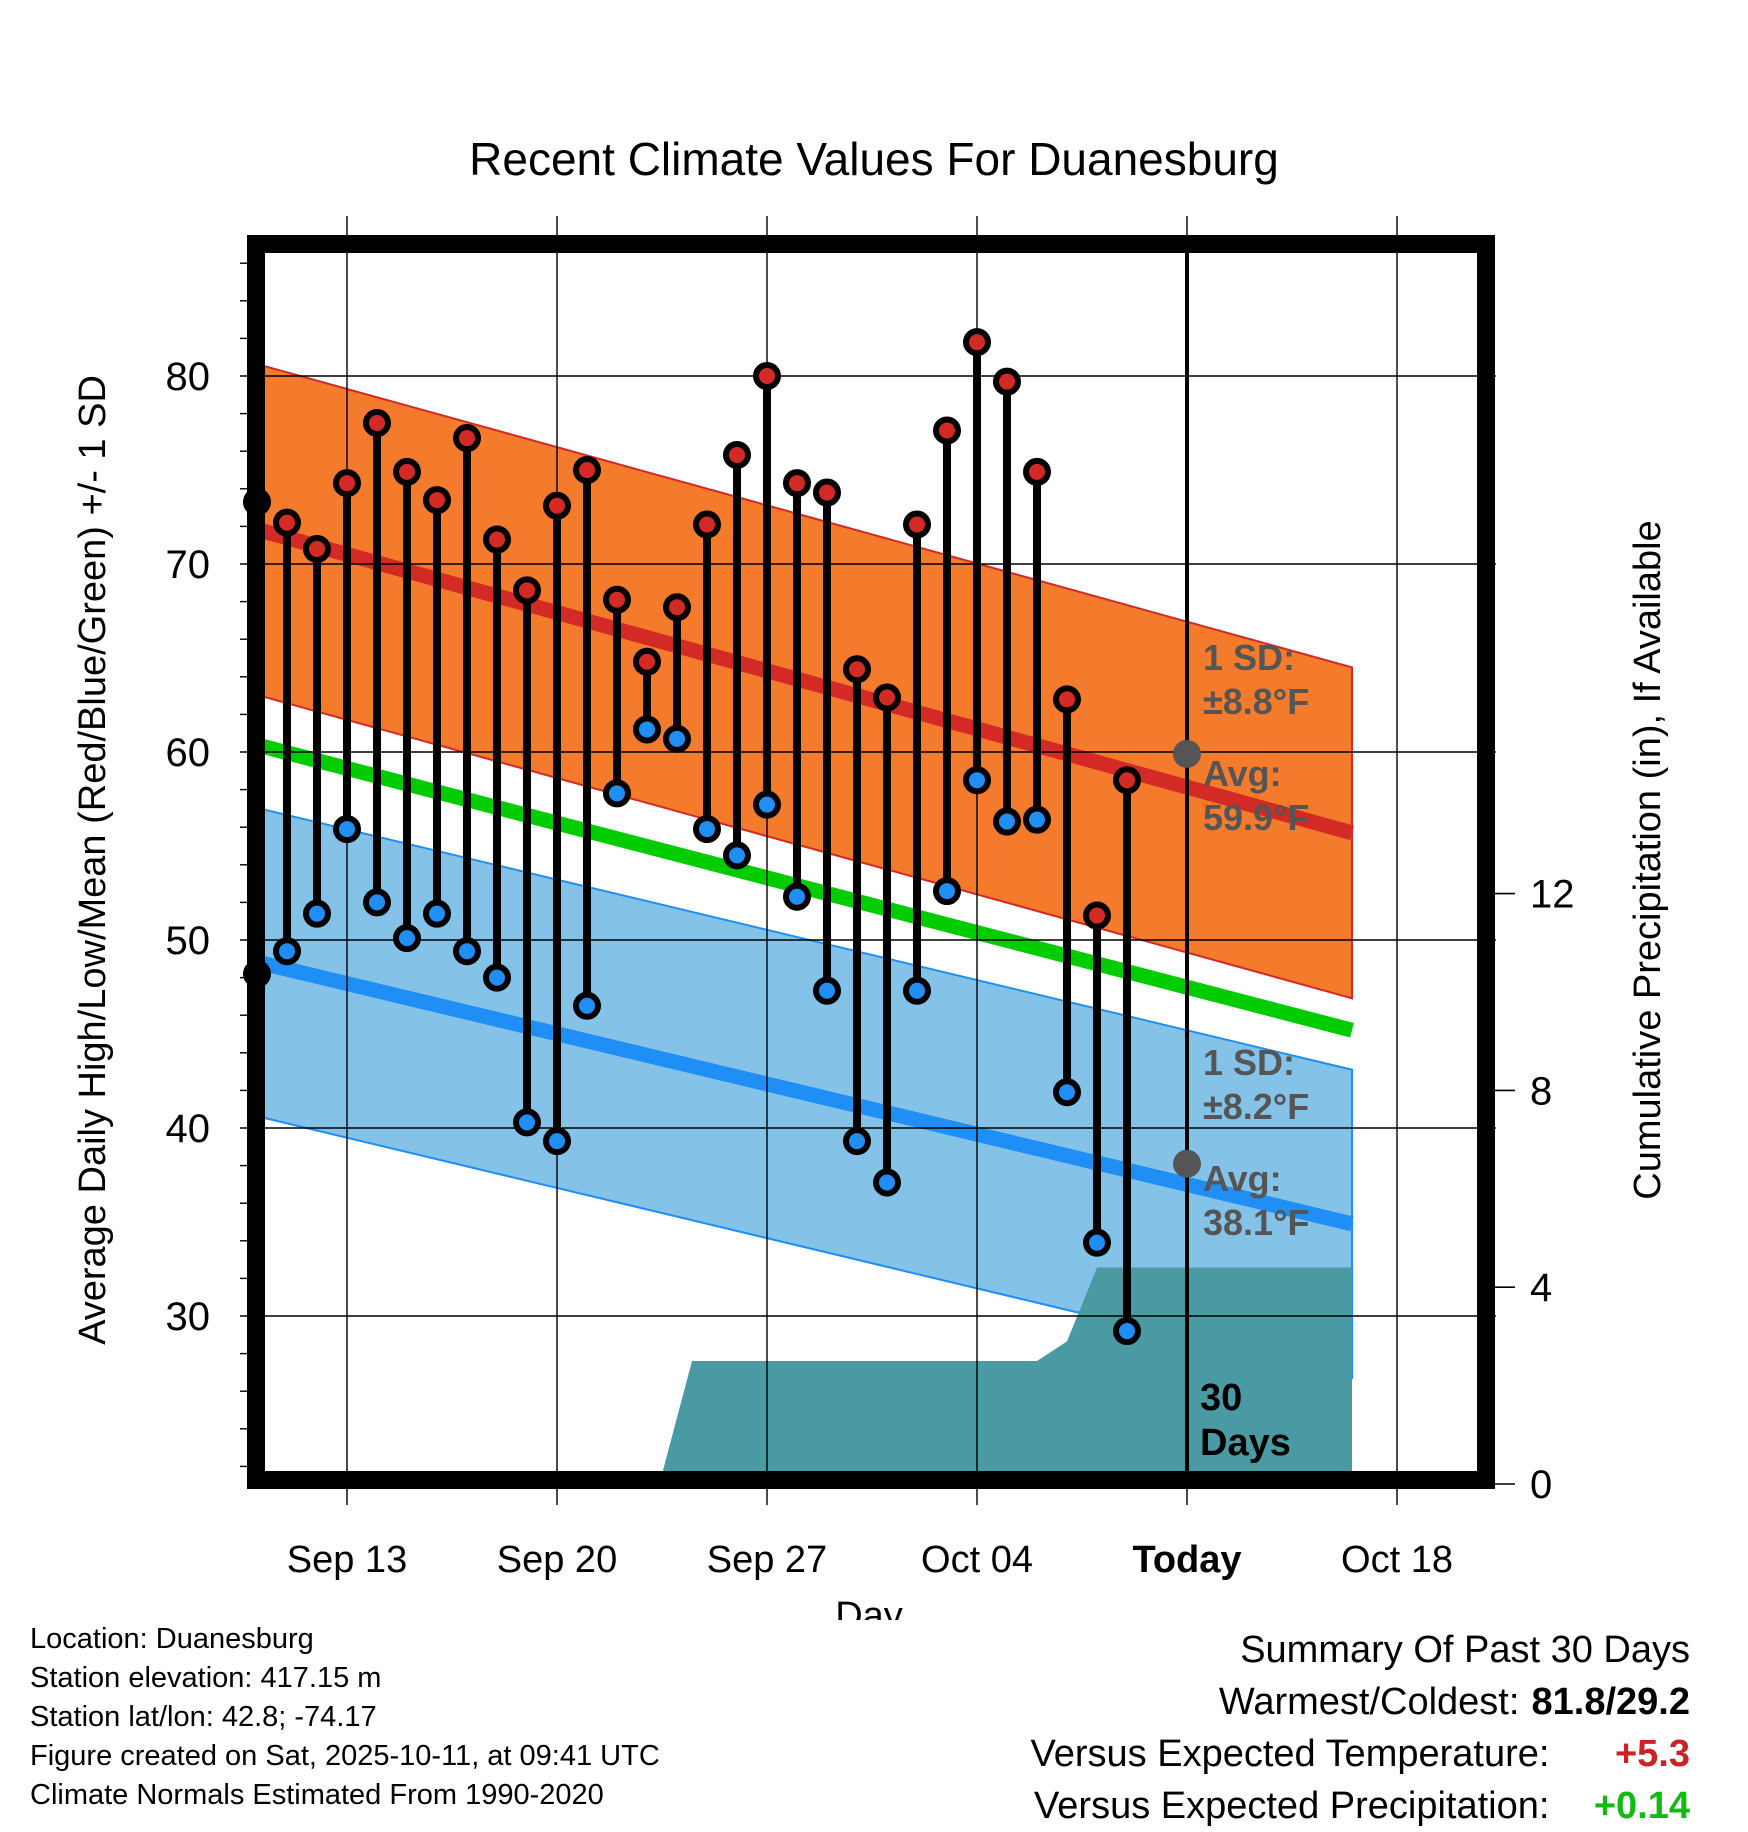 This screenshot has width=1748, height=1832. I want to click on y2-tick-label: 4, so click(1541, 1288).